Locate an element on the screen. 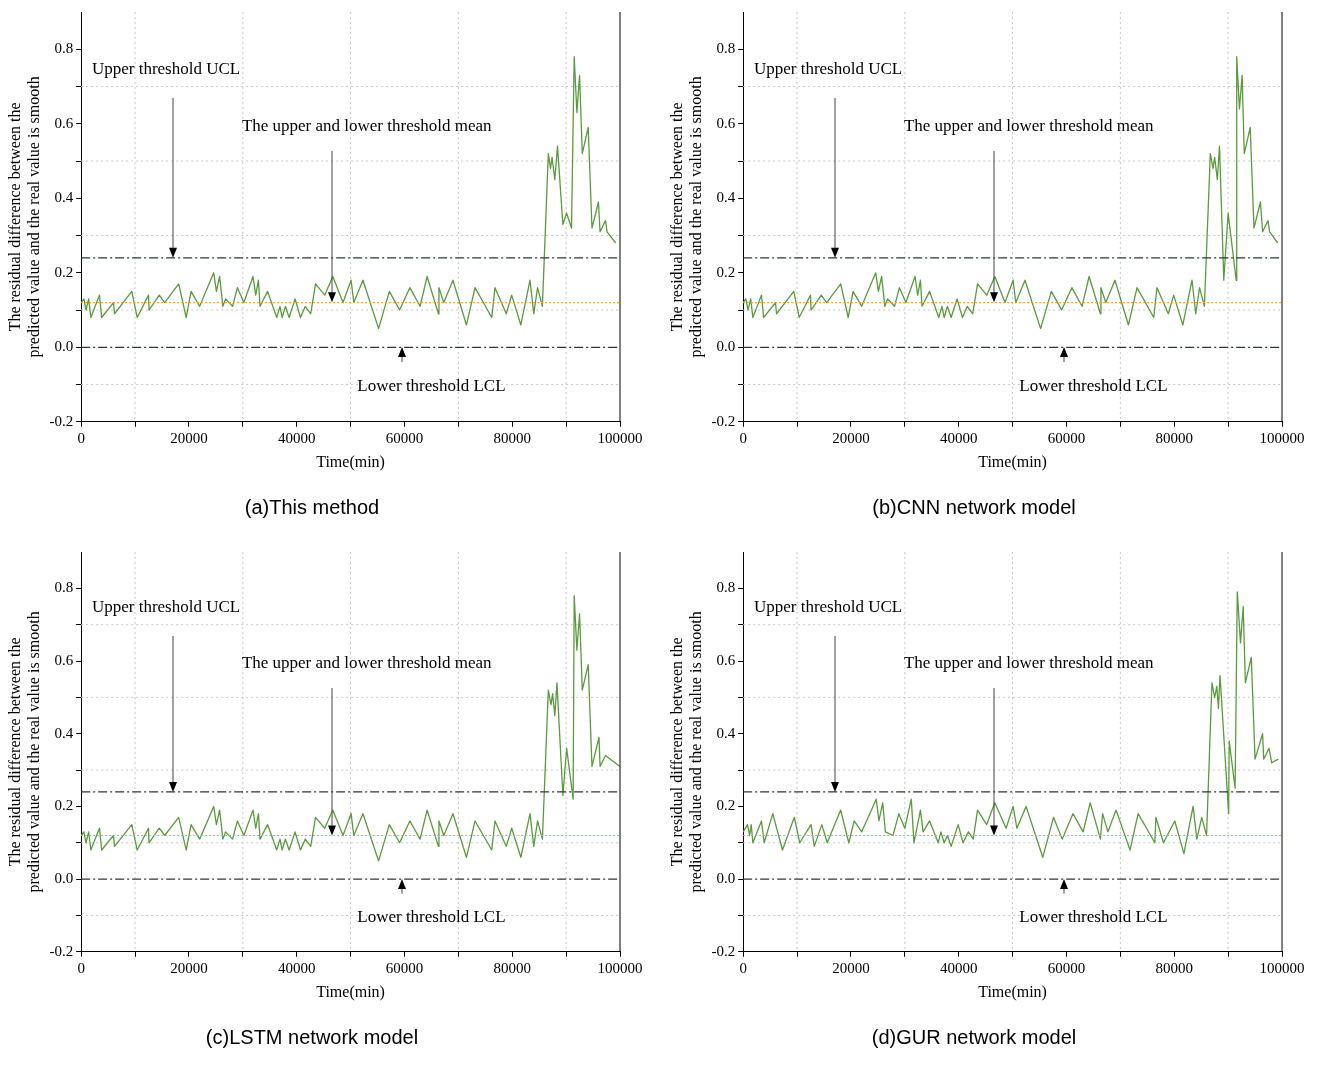 This screenshot has width=1323, height=1066. text: (b)CNN network model is located at coordinates (974, 506).